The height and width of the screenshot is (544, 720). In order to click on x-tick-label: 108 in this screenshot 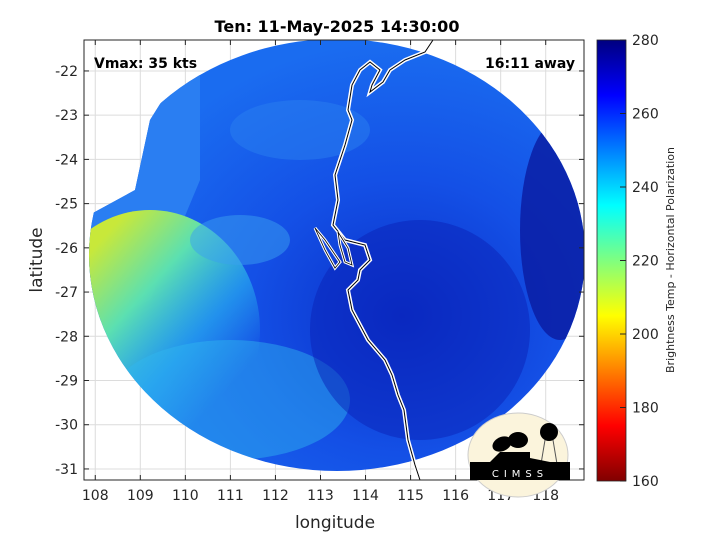, I will do `click(95, 496)`.